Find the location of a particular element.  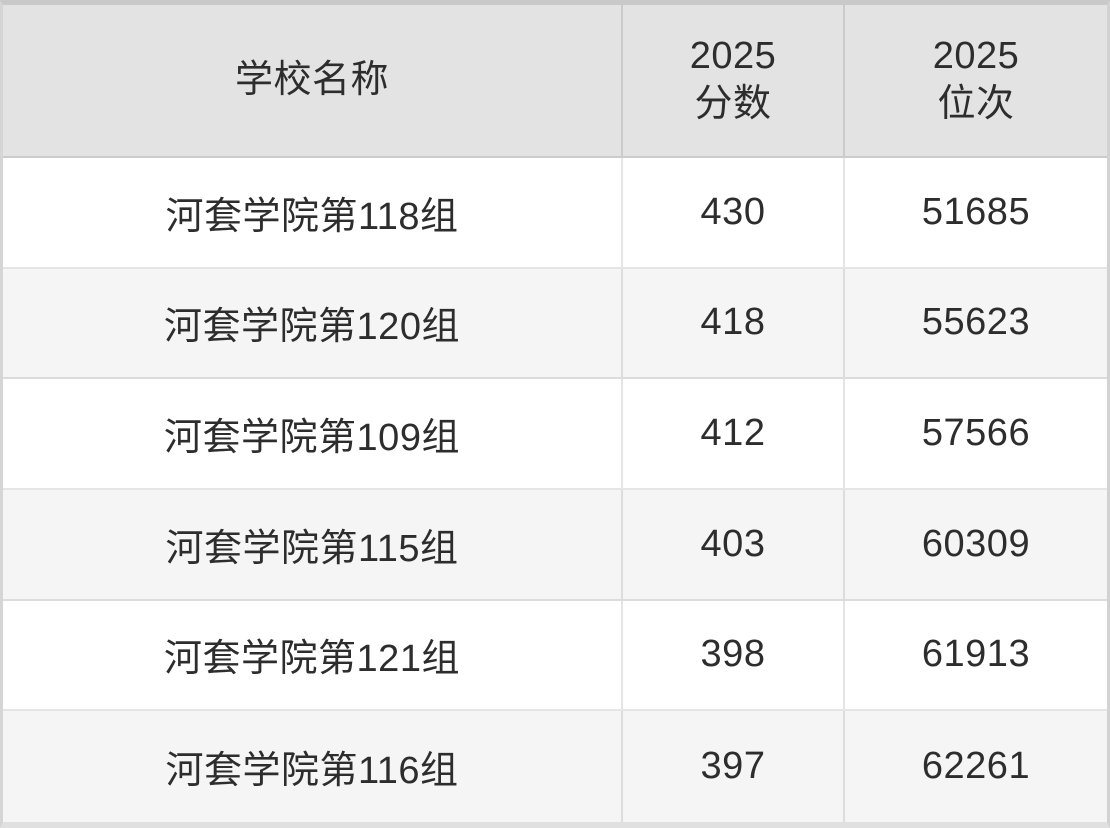

row-cell-school: 河套学院第116组 is located at coordinates (313, 766).